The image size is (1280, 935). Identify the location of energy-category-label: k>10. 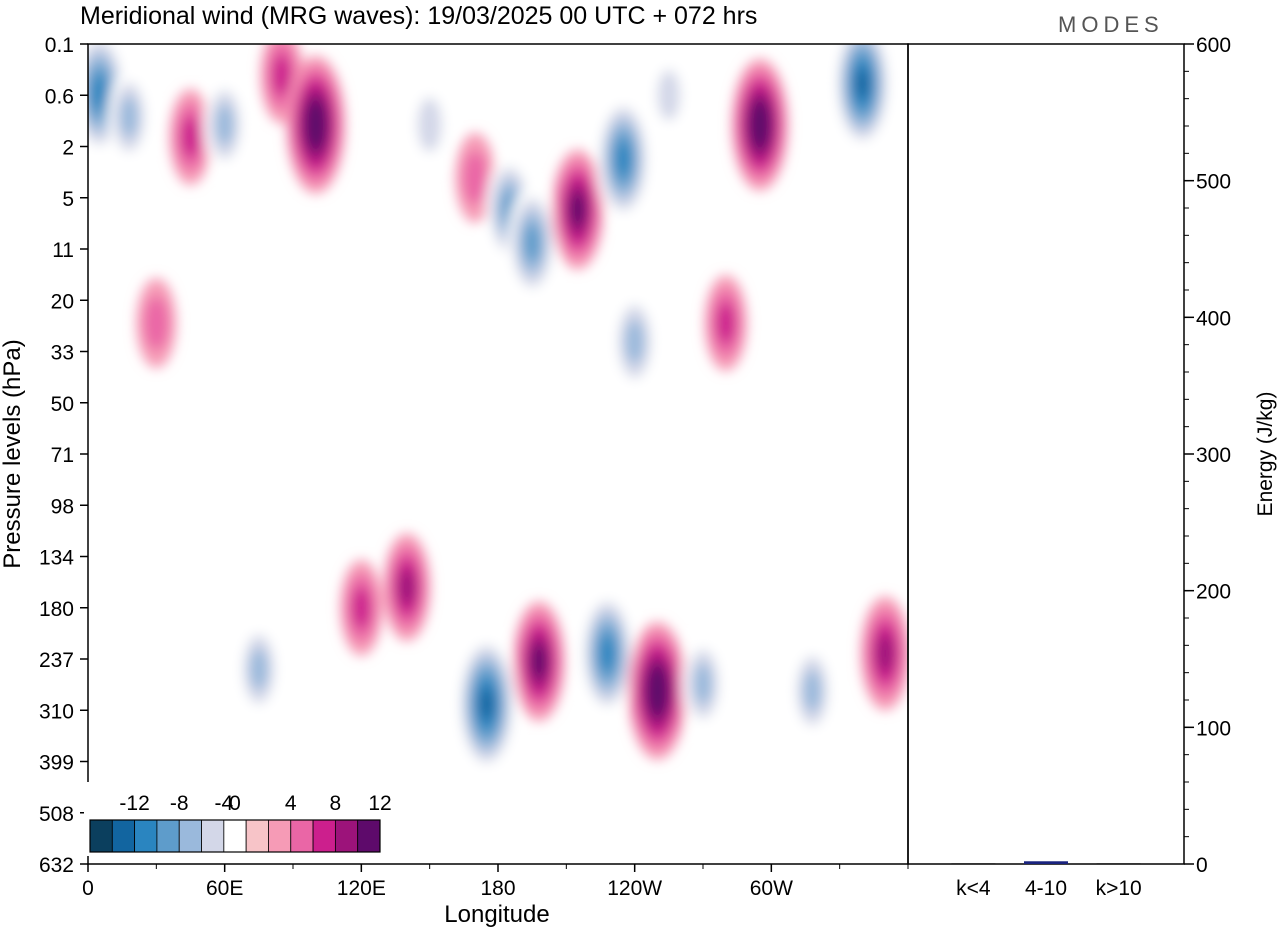
(1119, 888).